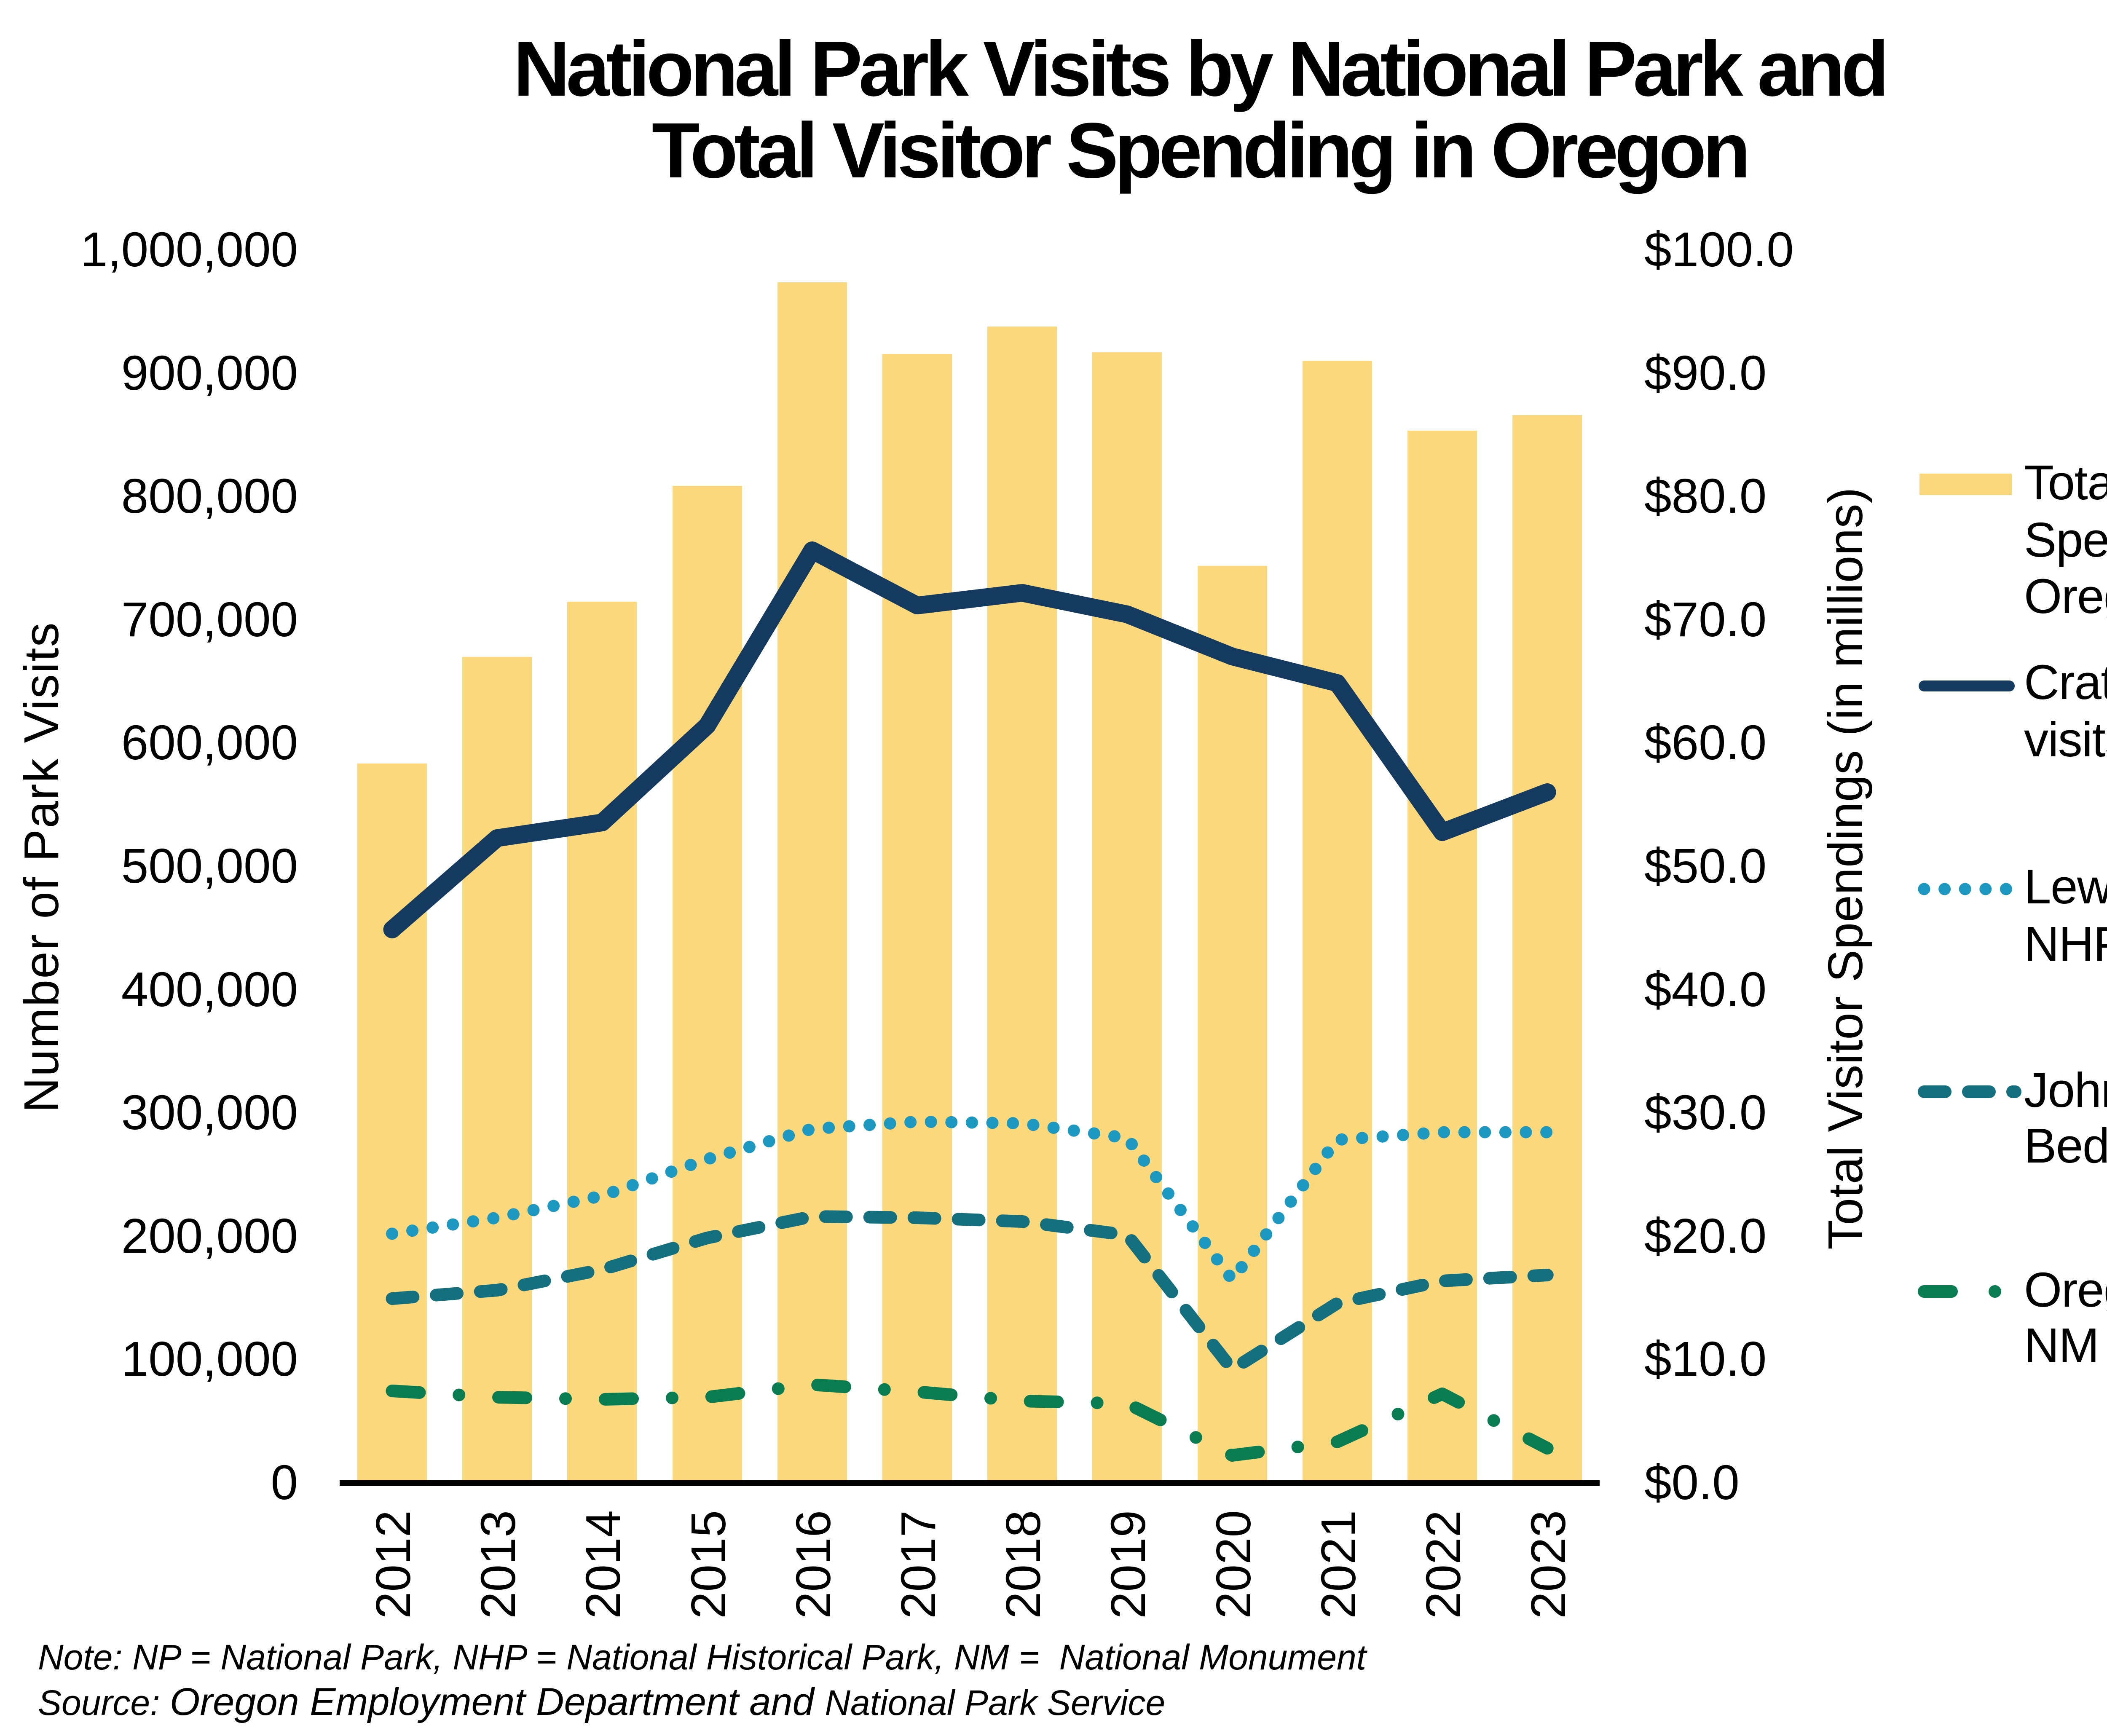  What do you see at coordinates (1719, 249) in the screenshot?
I see `svg-text: $100.0` at bounding box center [1719, 249].